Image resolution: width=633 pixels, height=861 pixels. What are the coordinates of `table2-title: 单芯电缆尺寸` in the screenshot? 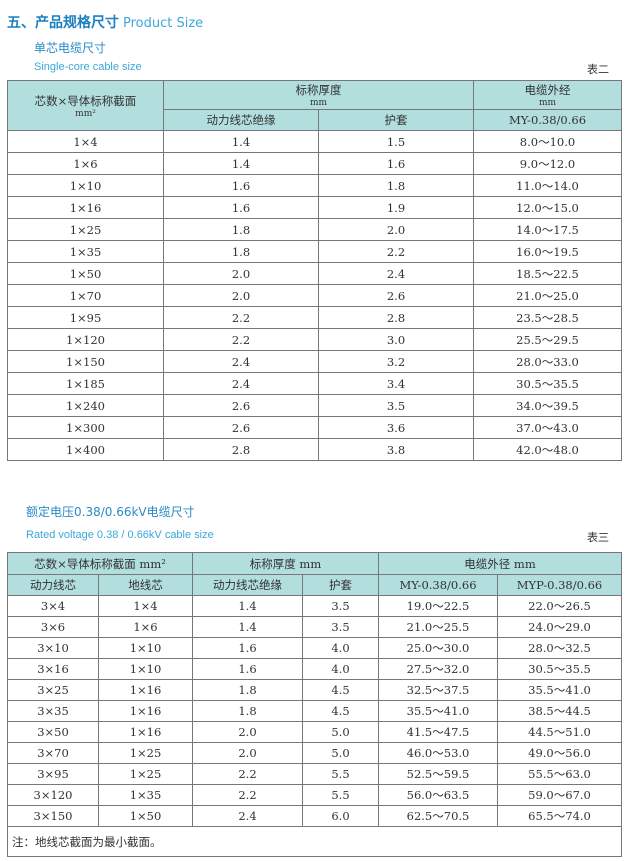 It's located at (70, 48).